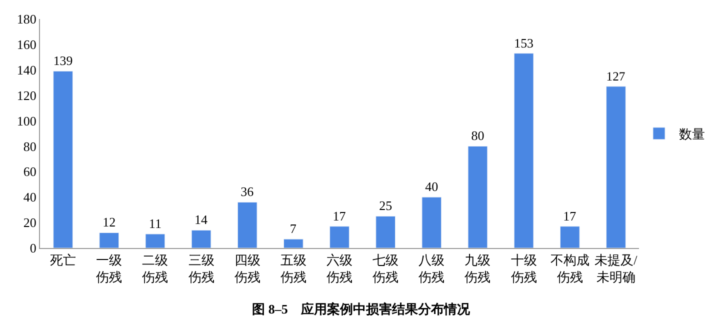 This screenshot has height=320, width=722. What do you see at coordinates (385, 268) in the screenshot?
I see `x-tick-label: 七级伤残` at bounding box center [385, 268].